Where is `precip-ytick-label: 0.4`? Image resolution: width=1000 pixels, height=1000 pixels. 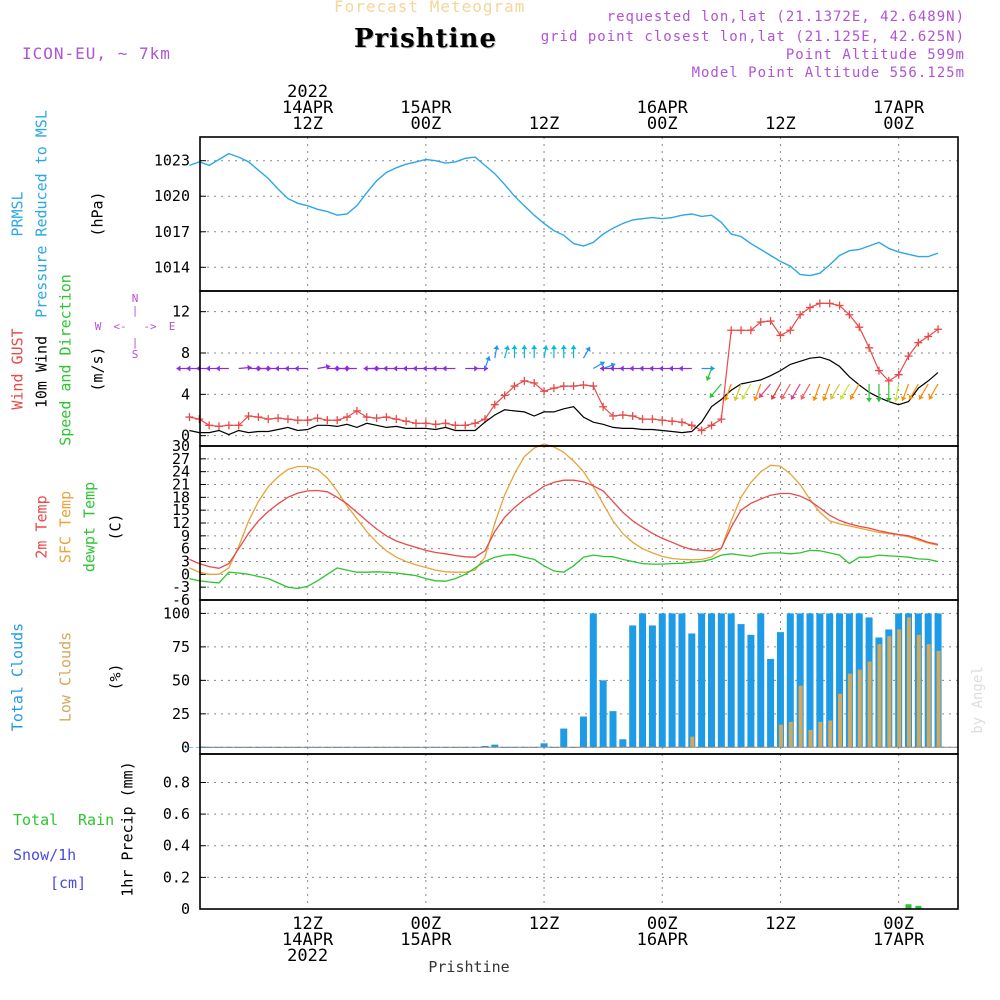
precip-ytick-label: 0.4 is located at coordinates (176, 846).